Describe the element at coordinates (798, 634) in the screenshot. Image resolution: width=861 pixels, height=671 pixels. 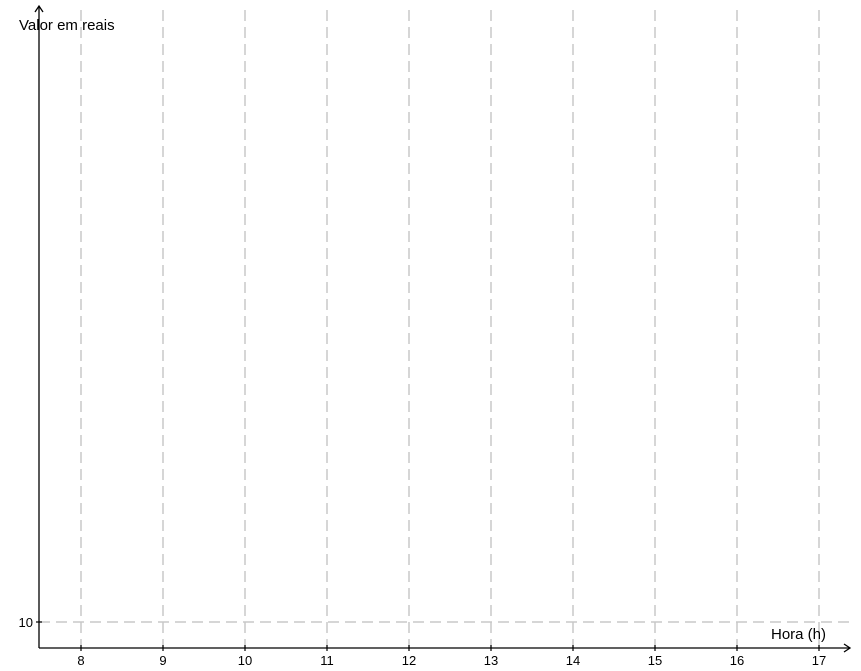
I see `x-axis-title: Hora (h)` at that location.